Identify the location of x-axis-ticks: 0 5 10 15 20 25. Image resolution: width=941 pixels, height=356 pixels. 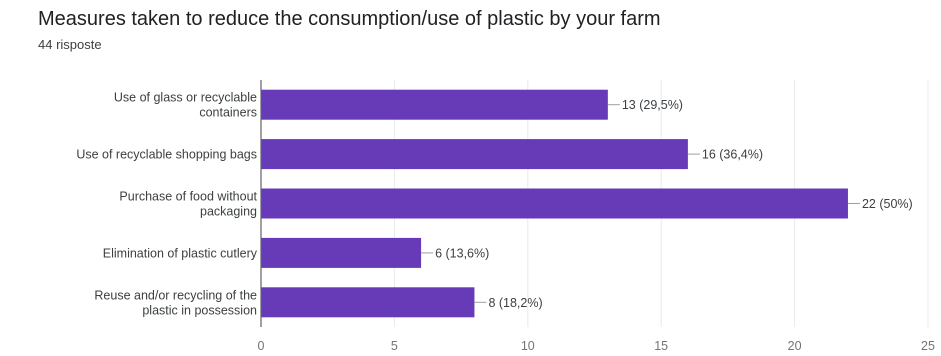
(596, 346).